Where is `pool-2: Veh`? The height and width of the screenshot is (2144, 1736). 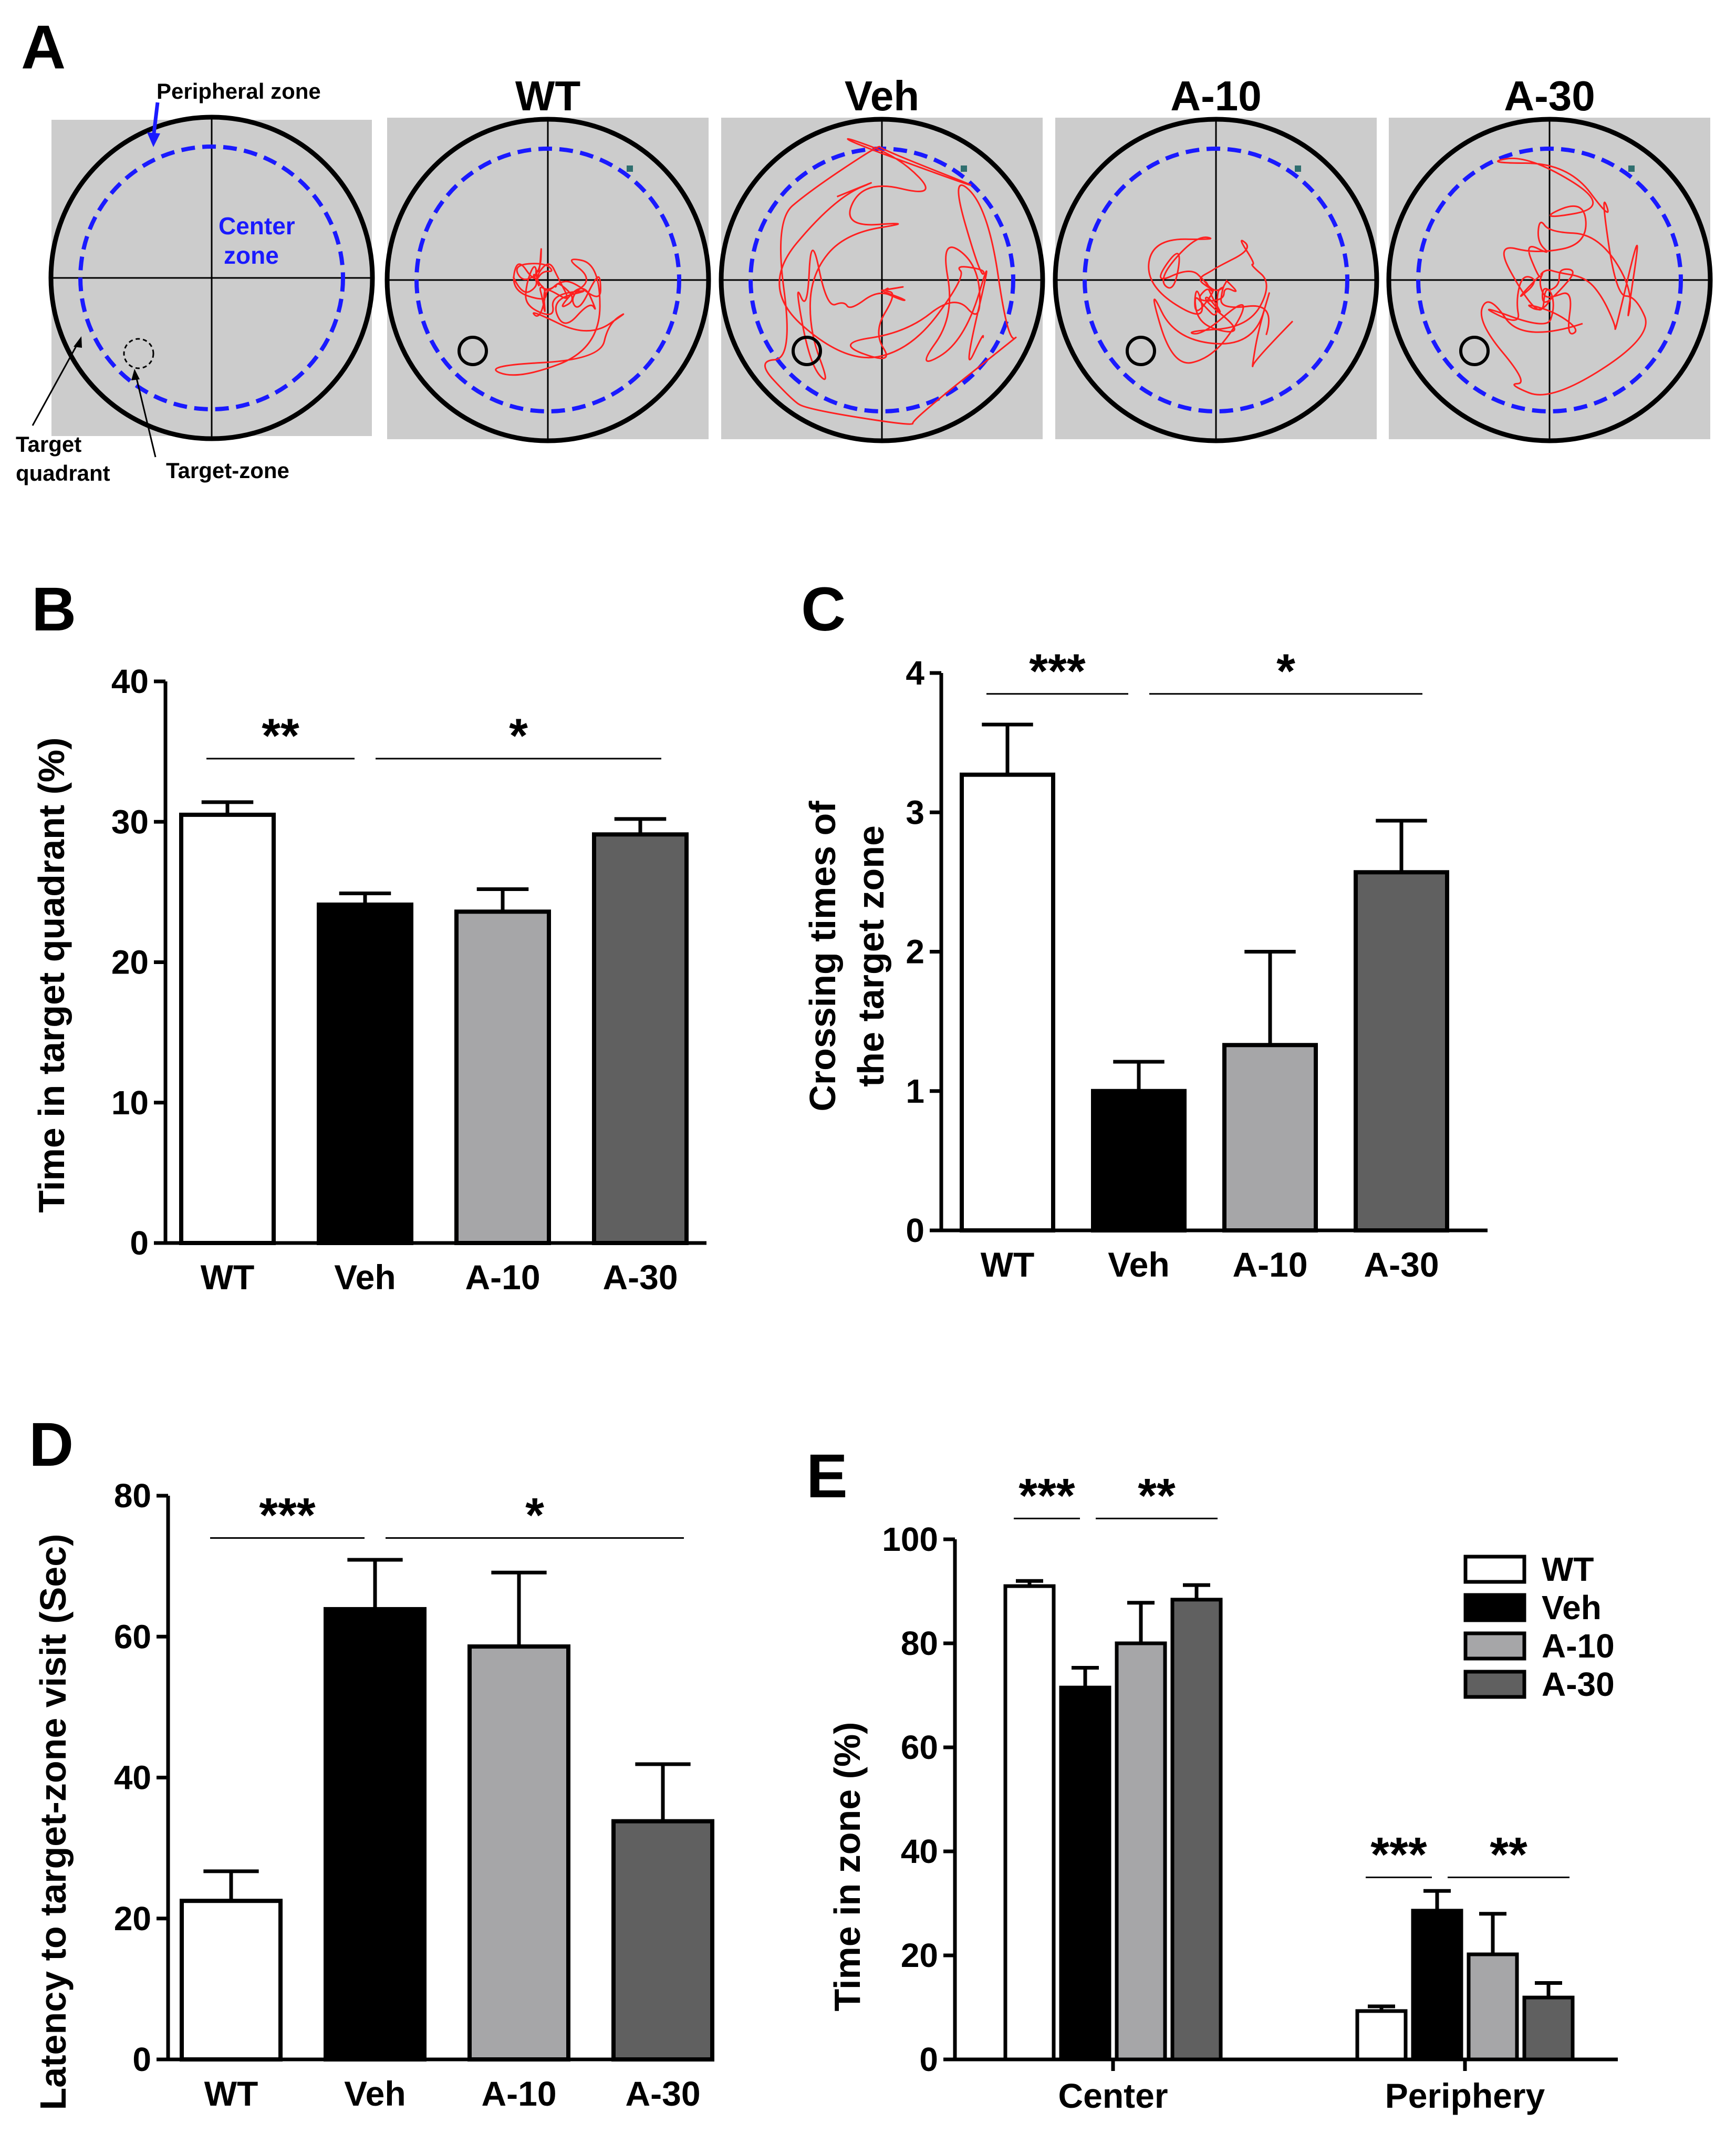 pool-2: Veh is located at coordinates (882, 258).